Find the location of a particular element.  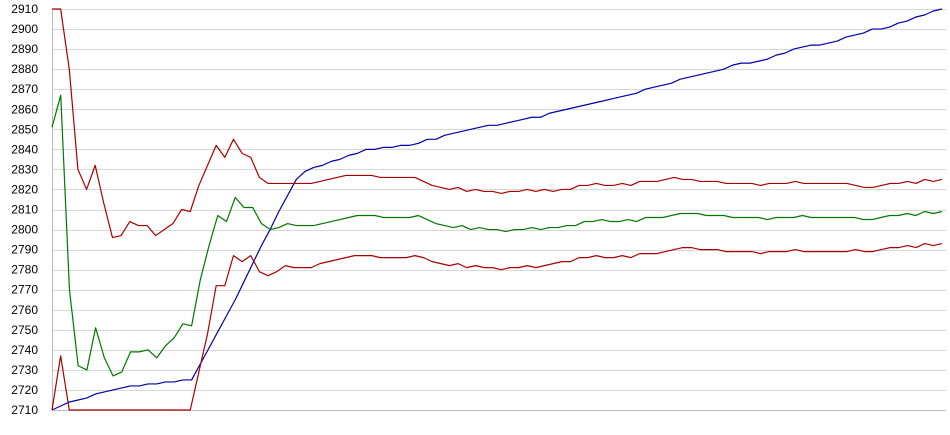

y-tick-label: 2850 is located at coordinates (24, 129).